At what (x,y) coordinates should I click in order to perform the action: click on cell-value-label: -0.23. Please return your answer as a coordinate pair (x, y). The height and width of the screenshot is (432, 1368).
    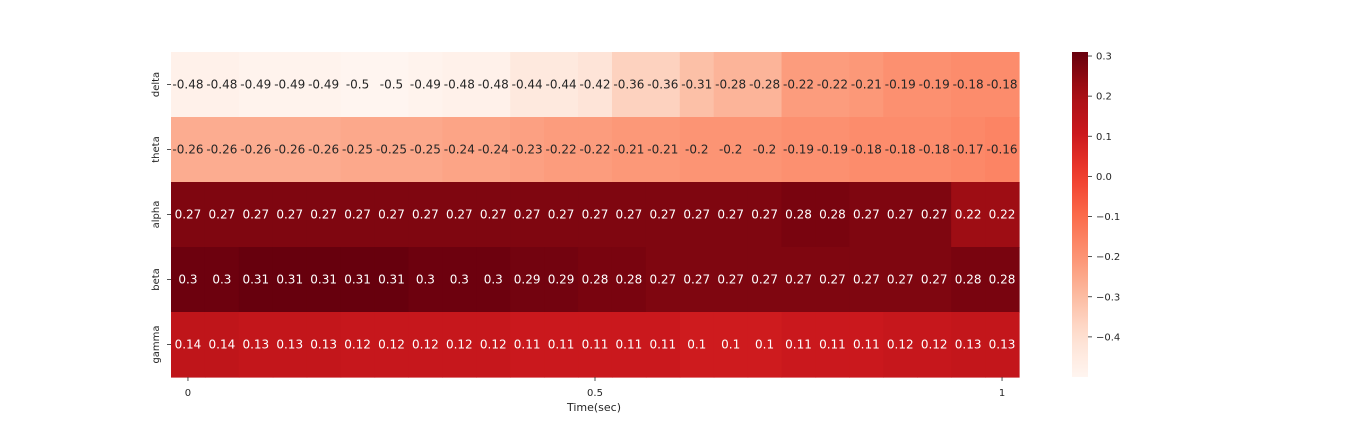
    Looking at the image, I should click on (527, 150).